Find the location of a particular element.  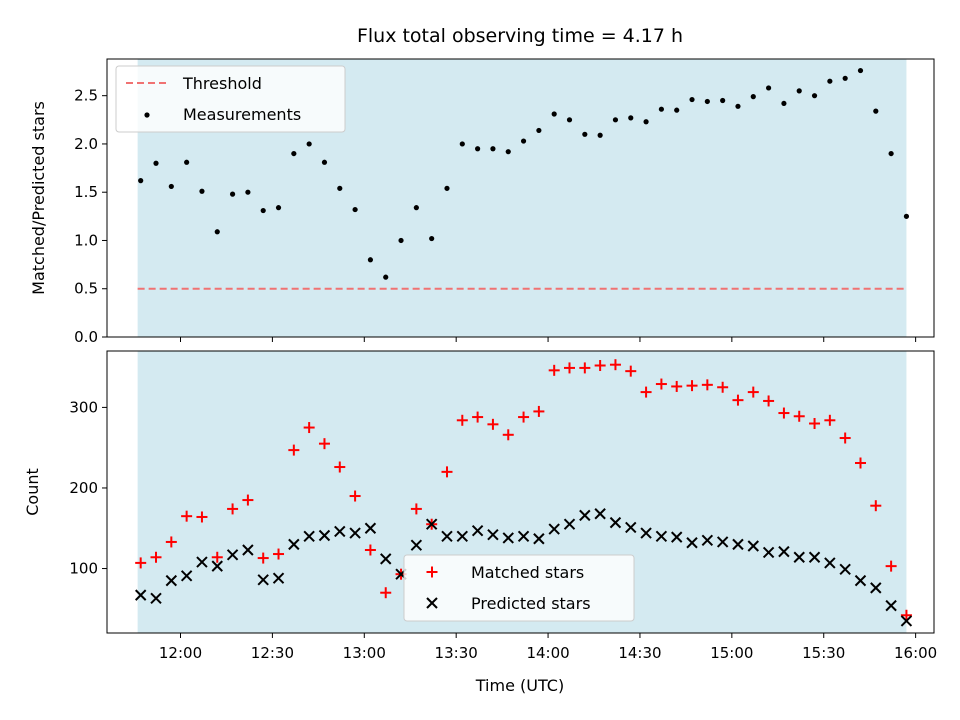

legend-predicted-marker is located at coordinates (432, 603).